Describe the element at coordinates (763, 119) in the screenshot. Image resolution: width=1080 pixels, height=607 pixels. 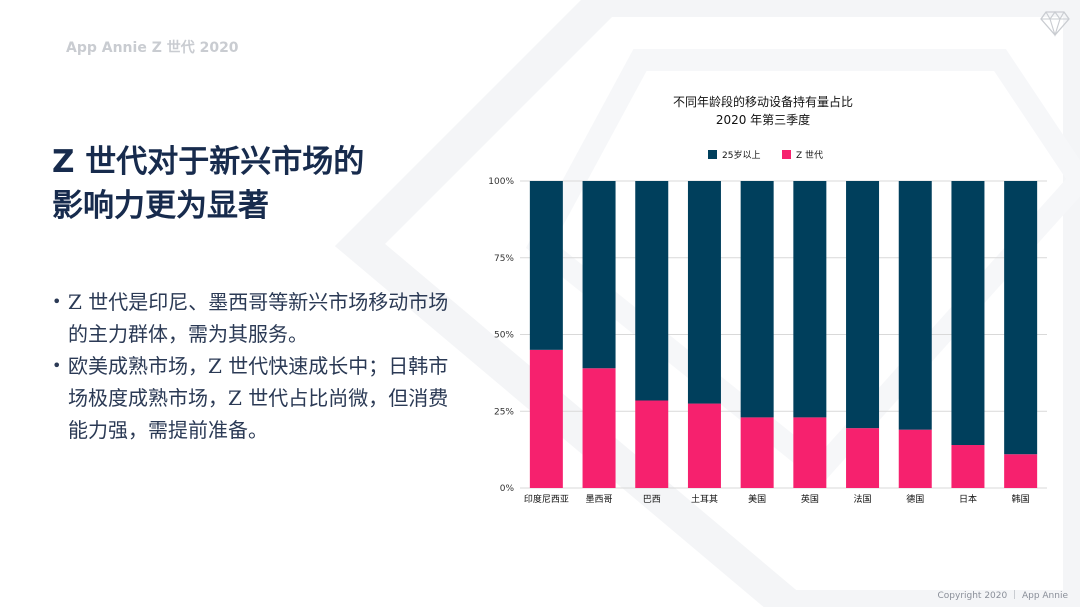
I see `chart-subtitle: 2020 年第三季度` at that location.